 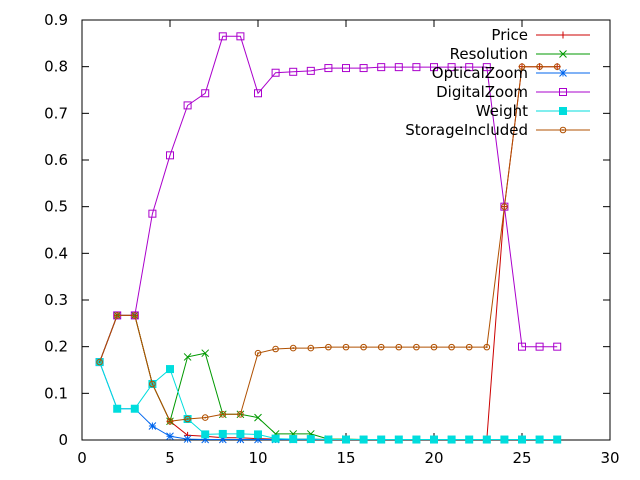 What do you see at coordinates (56, 253) in the screenshot?
I see `y-tick-label: 0.4` at bounding box center [56, 253].